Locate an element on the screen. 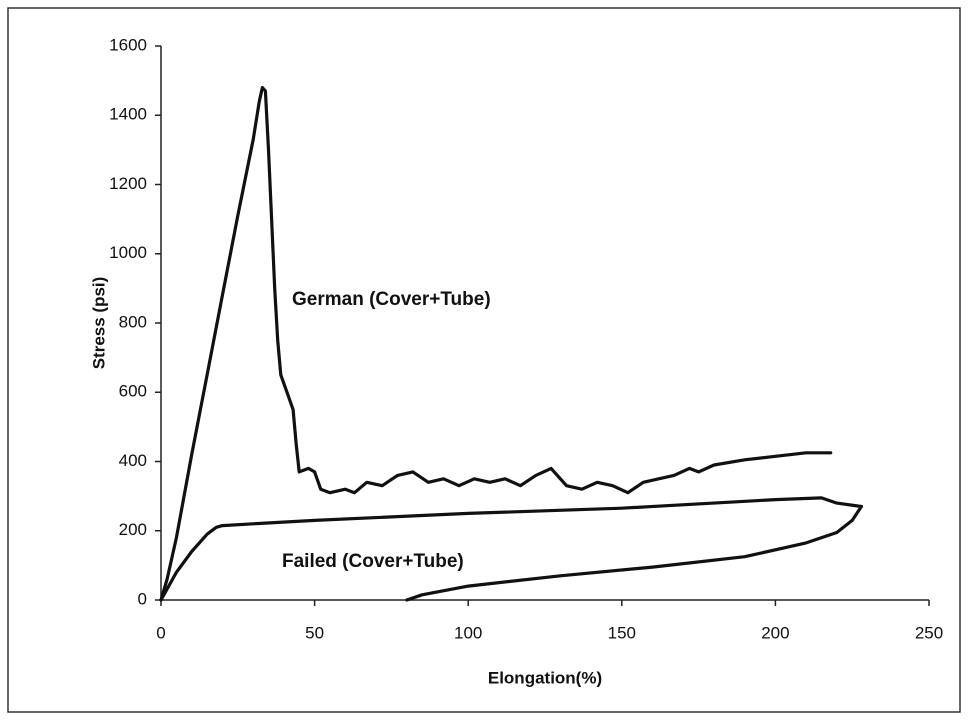 Image resolution: width=969 pixels, height=721 pixels. x-tick-label: 250 is located at coordinates (929, 632).